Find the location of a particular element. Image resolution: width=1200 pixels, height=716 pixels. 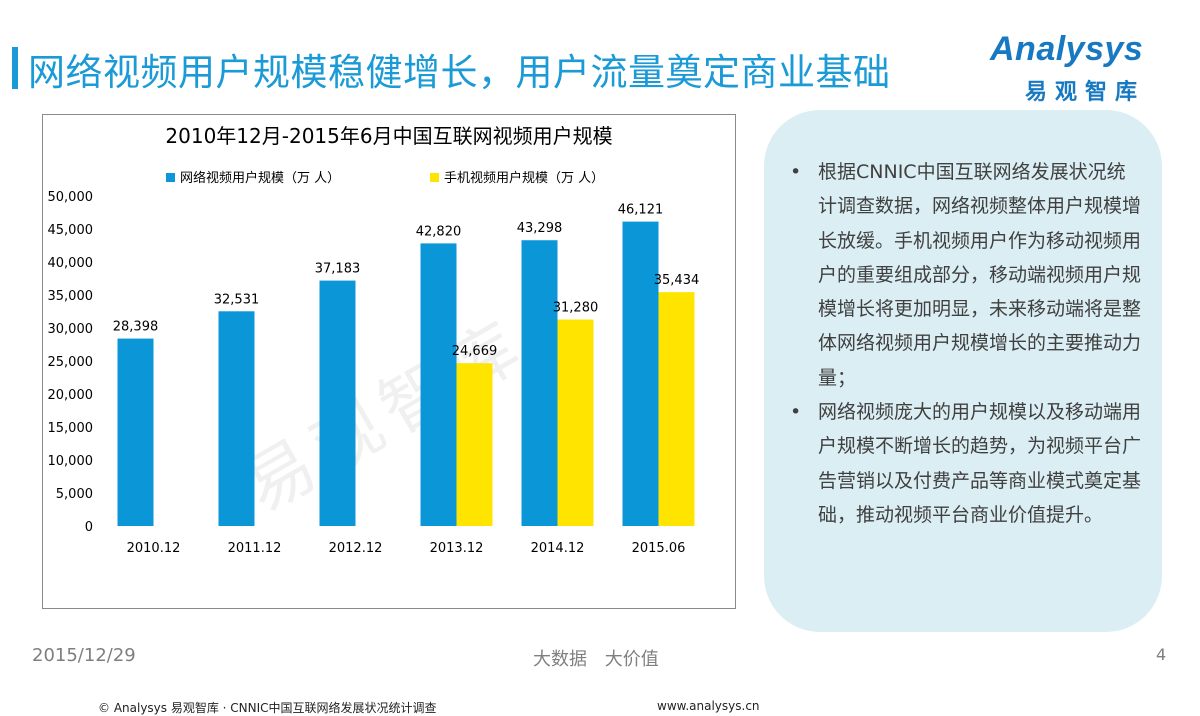

data-label: 24,669 is located at coordinates (475, 351).